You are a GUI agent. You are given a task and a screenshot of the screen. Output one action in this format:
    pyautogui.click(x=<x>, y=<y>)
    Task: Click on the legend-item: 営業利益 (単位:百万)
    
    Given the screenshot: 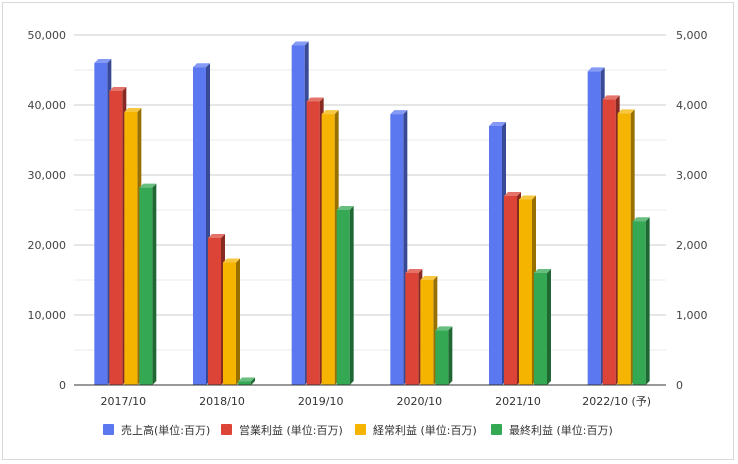 What is the action you would take?
    pyautogui.click(x=282, y=430)
    